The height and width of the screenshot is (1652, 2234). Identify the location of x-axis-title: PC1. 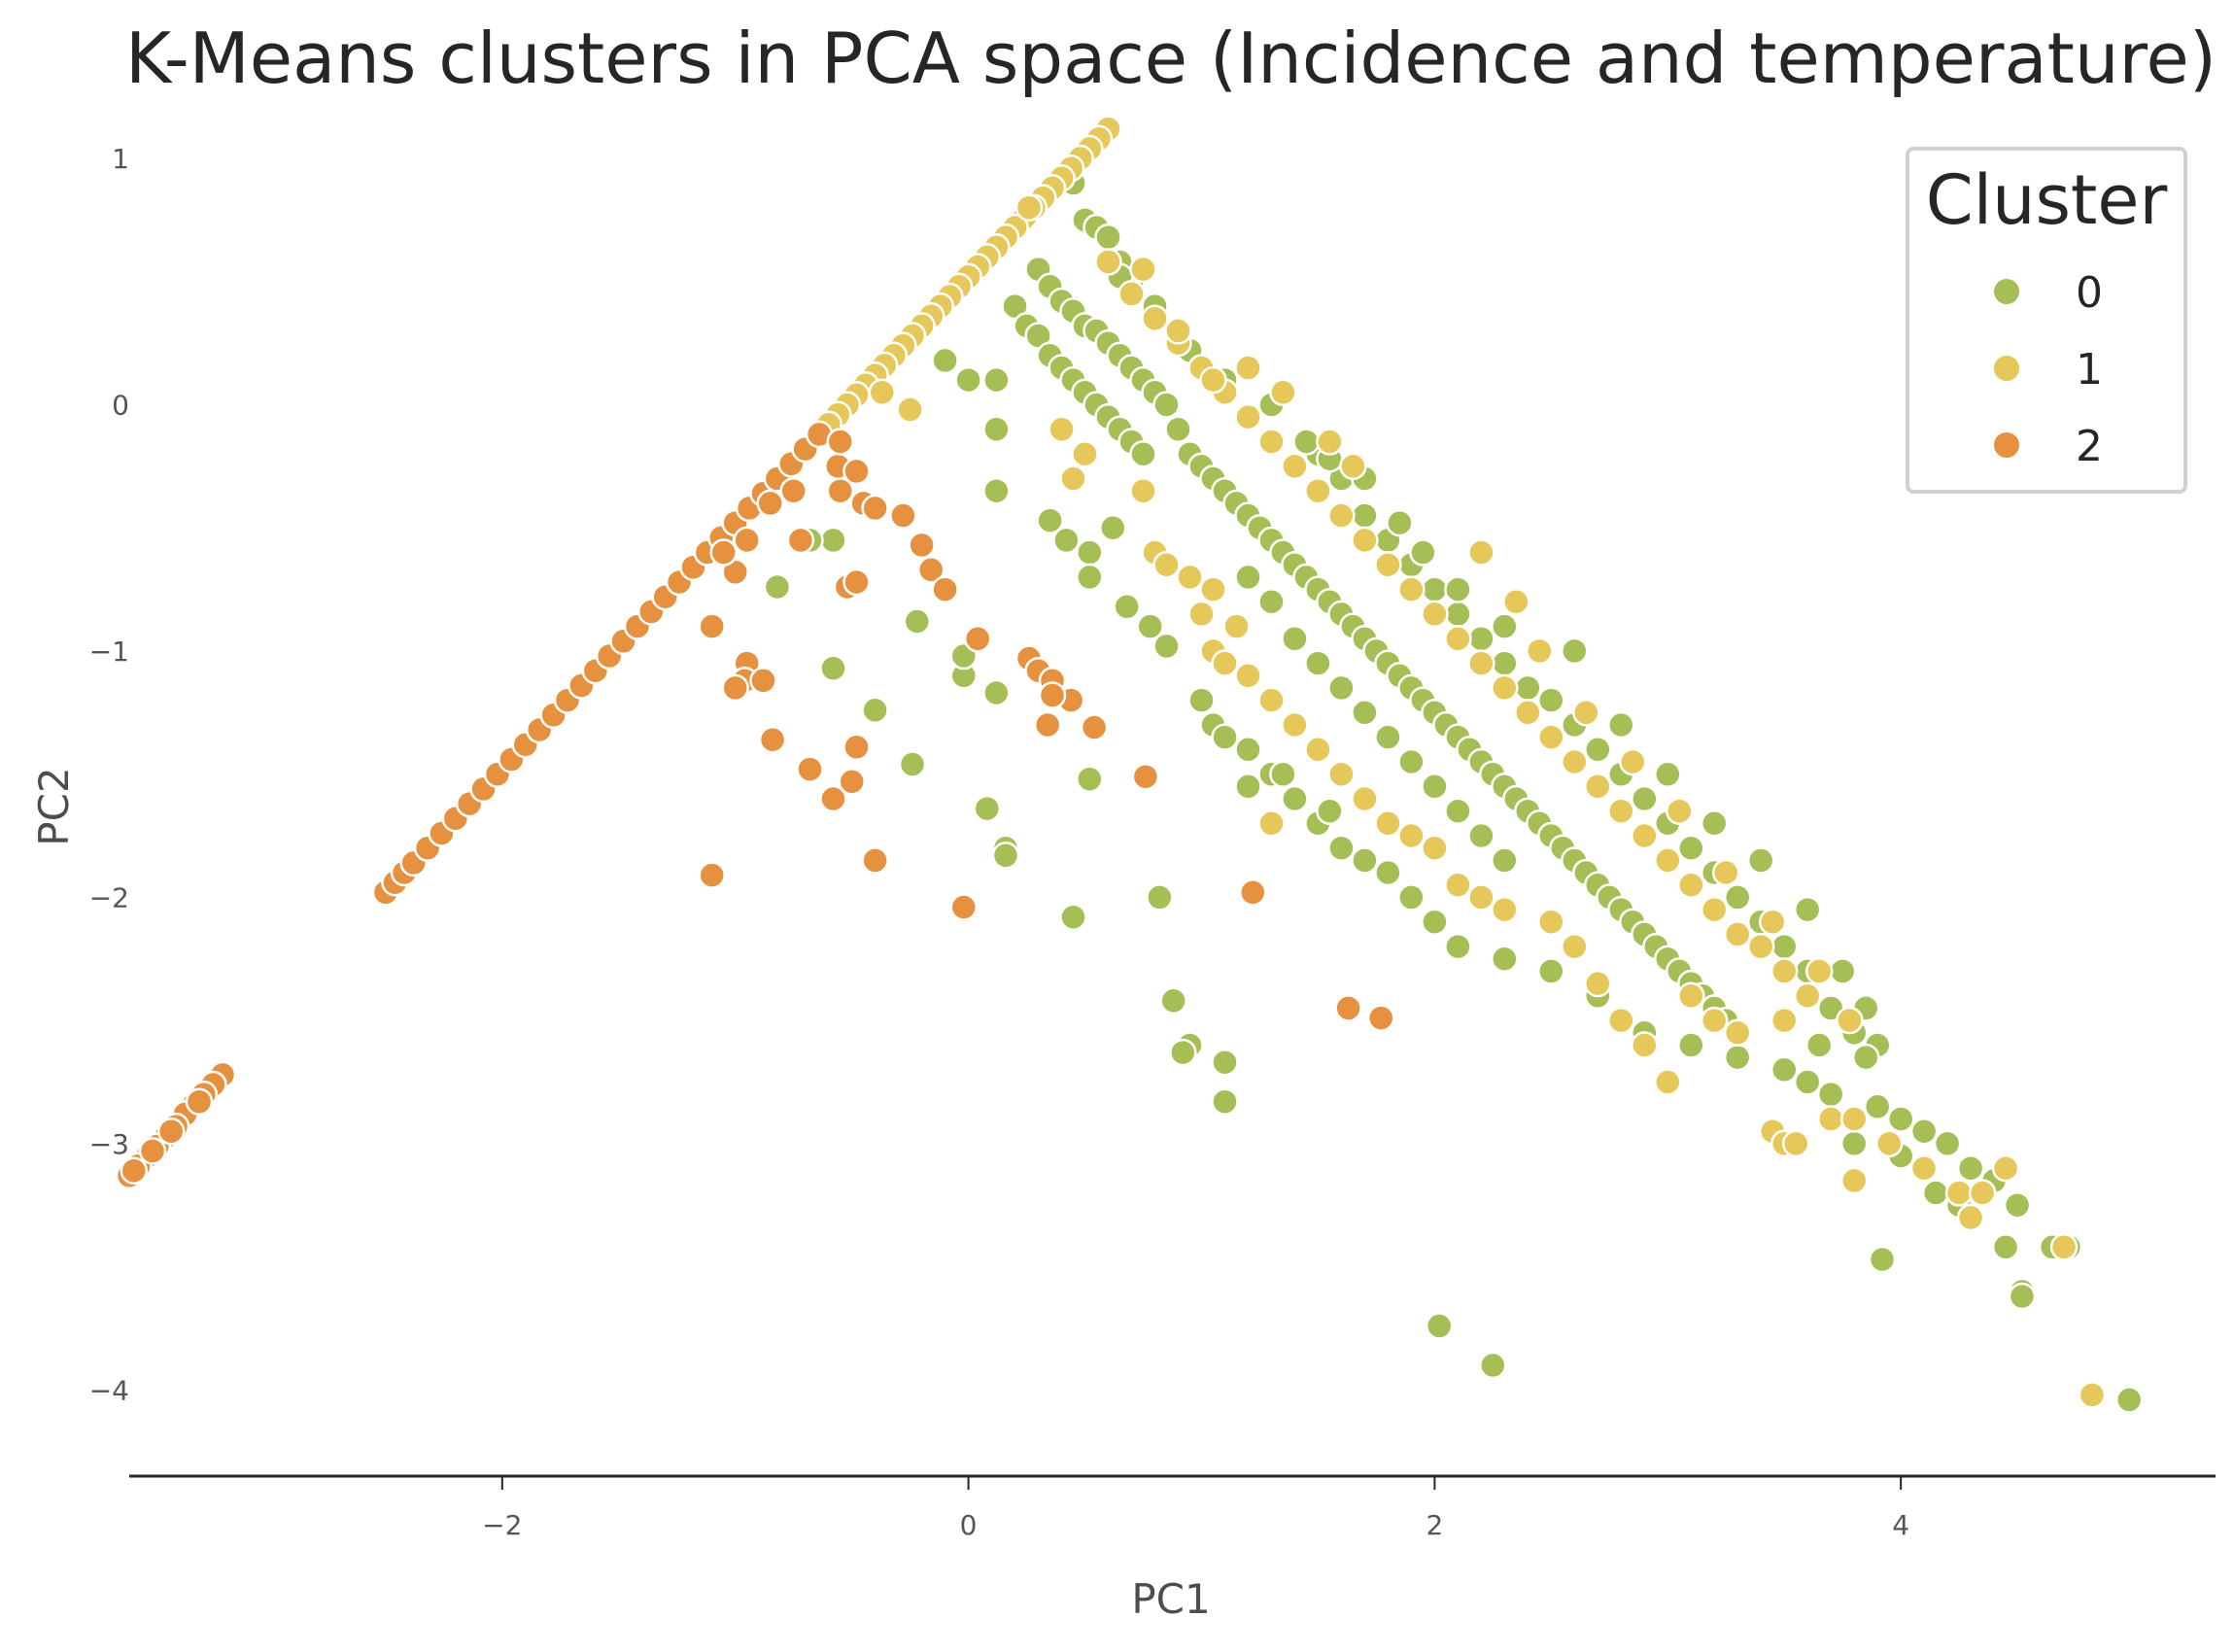
(1171, 1599).